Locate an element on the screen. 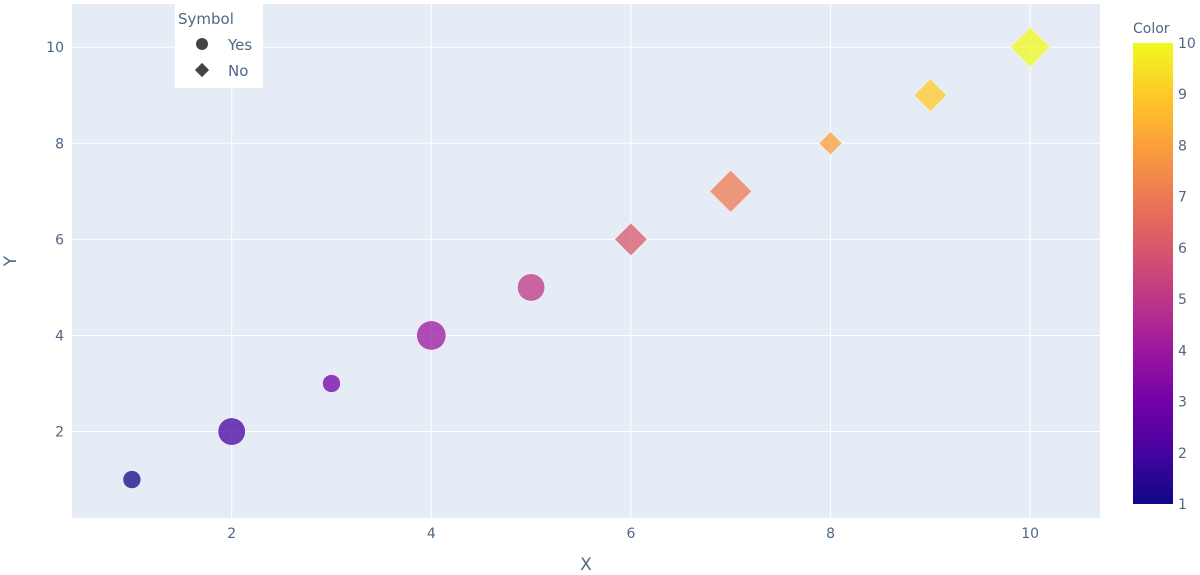 The width and height of the screenshot is (1200, 575). colorbar-tick-label: 7 is located at coordinates (1182, 198).